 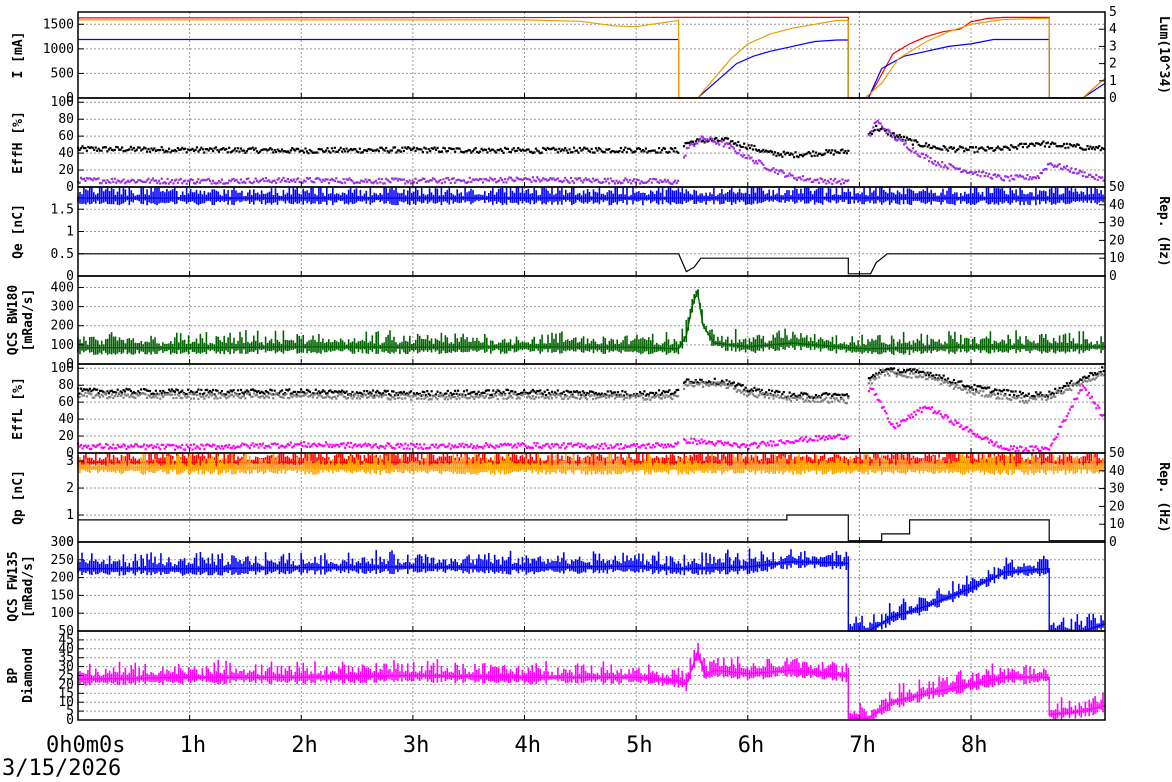 I want to click on right-tick-label: 50, so click(x=1117, y=453).